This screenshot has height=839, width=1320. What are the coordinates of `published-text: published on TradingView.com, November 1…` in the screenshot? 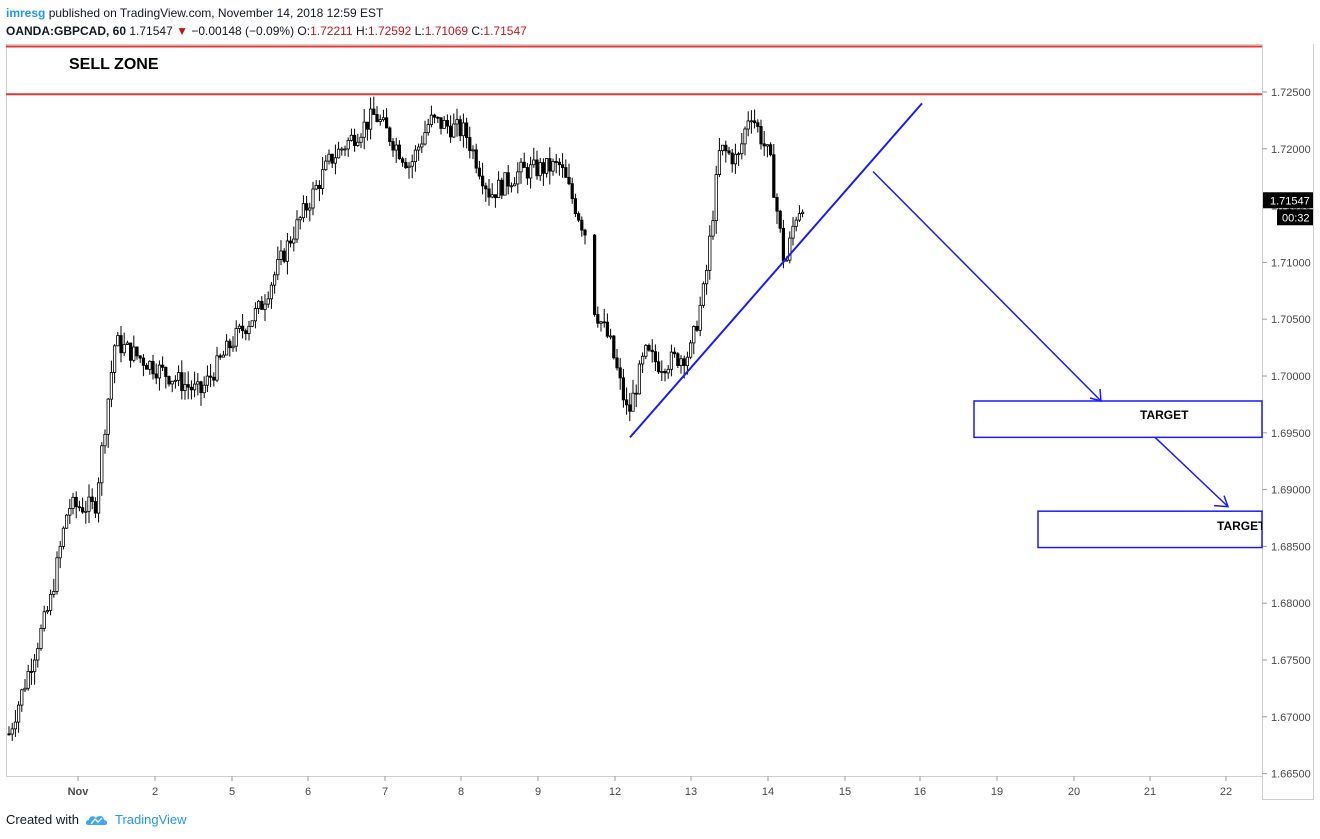 It's located at (216, 13).